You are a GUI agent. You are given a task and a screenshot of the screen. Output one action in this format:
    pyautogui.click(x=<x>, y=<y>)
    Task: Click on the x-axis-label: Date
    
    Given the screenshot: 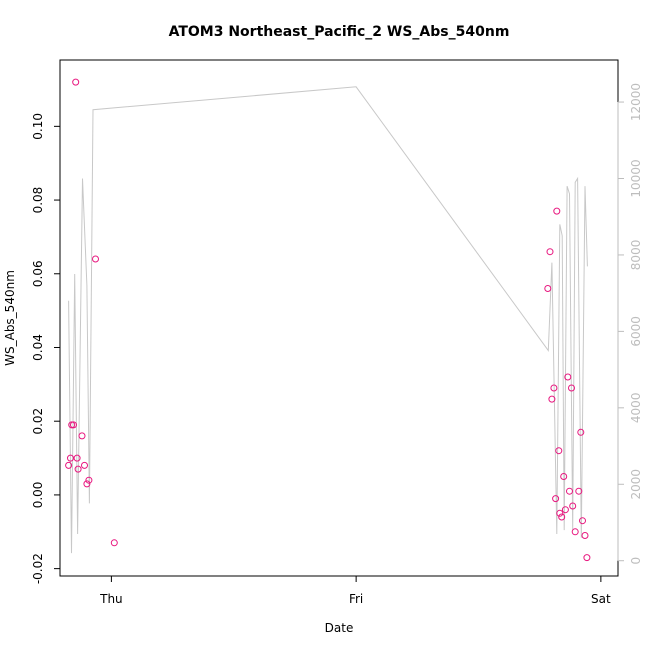 What is the action you would take?
    pyautogui.click(x=339, y=628)
    